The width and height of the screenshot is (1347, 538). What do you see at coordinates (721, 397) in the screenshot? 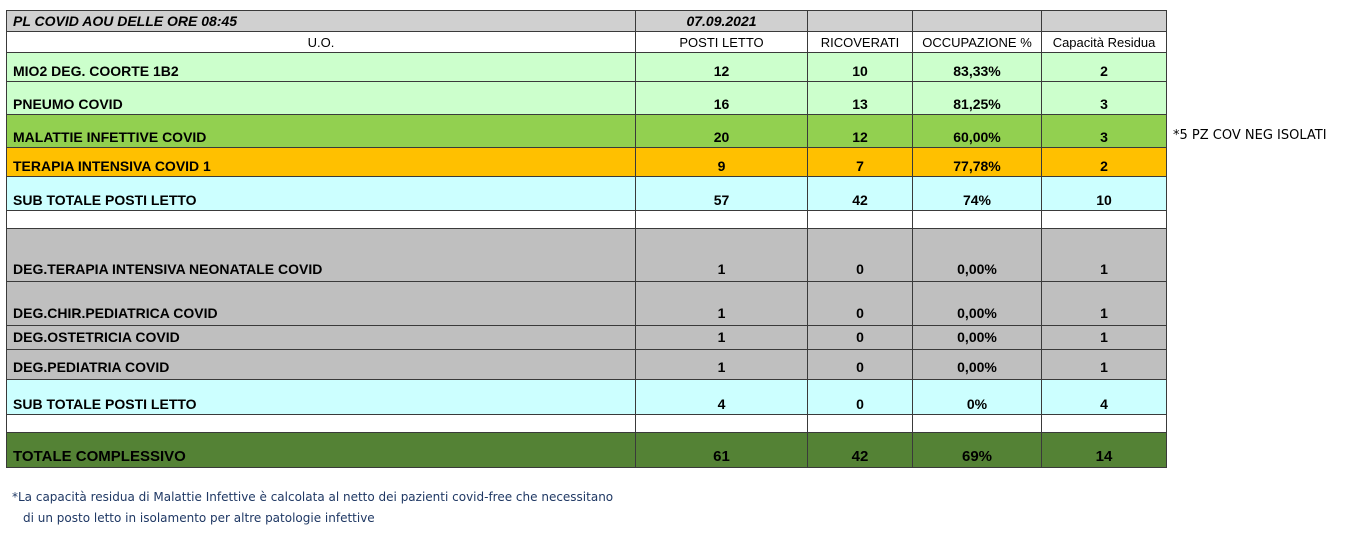
I see `posti-value: 4` at bounding box center [721, 397].